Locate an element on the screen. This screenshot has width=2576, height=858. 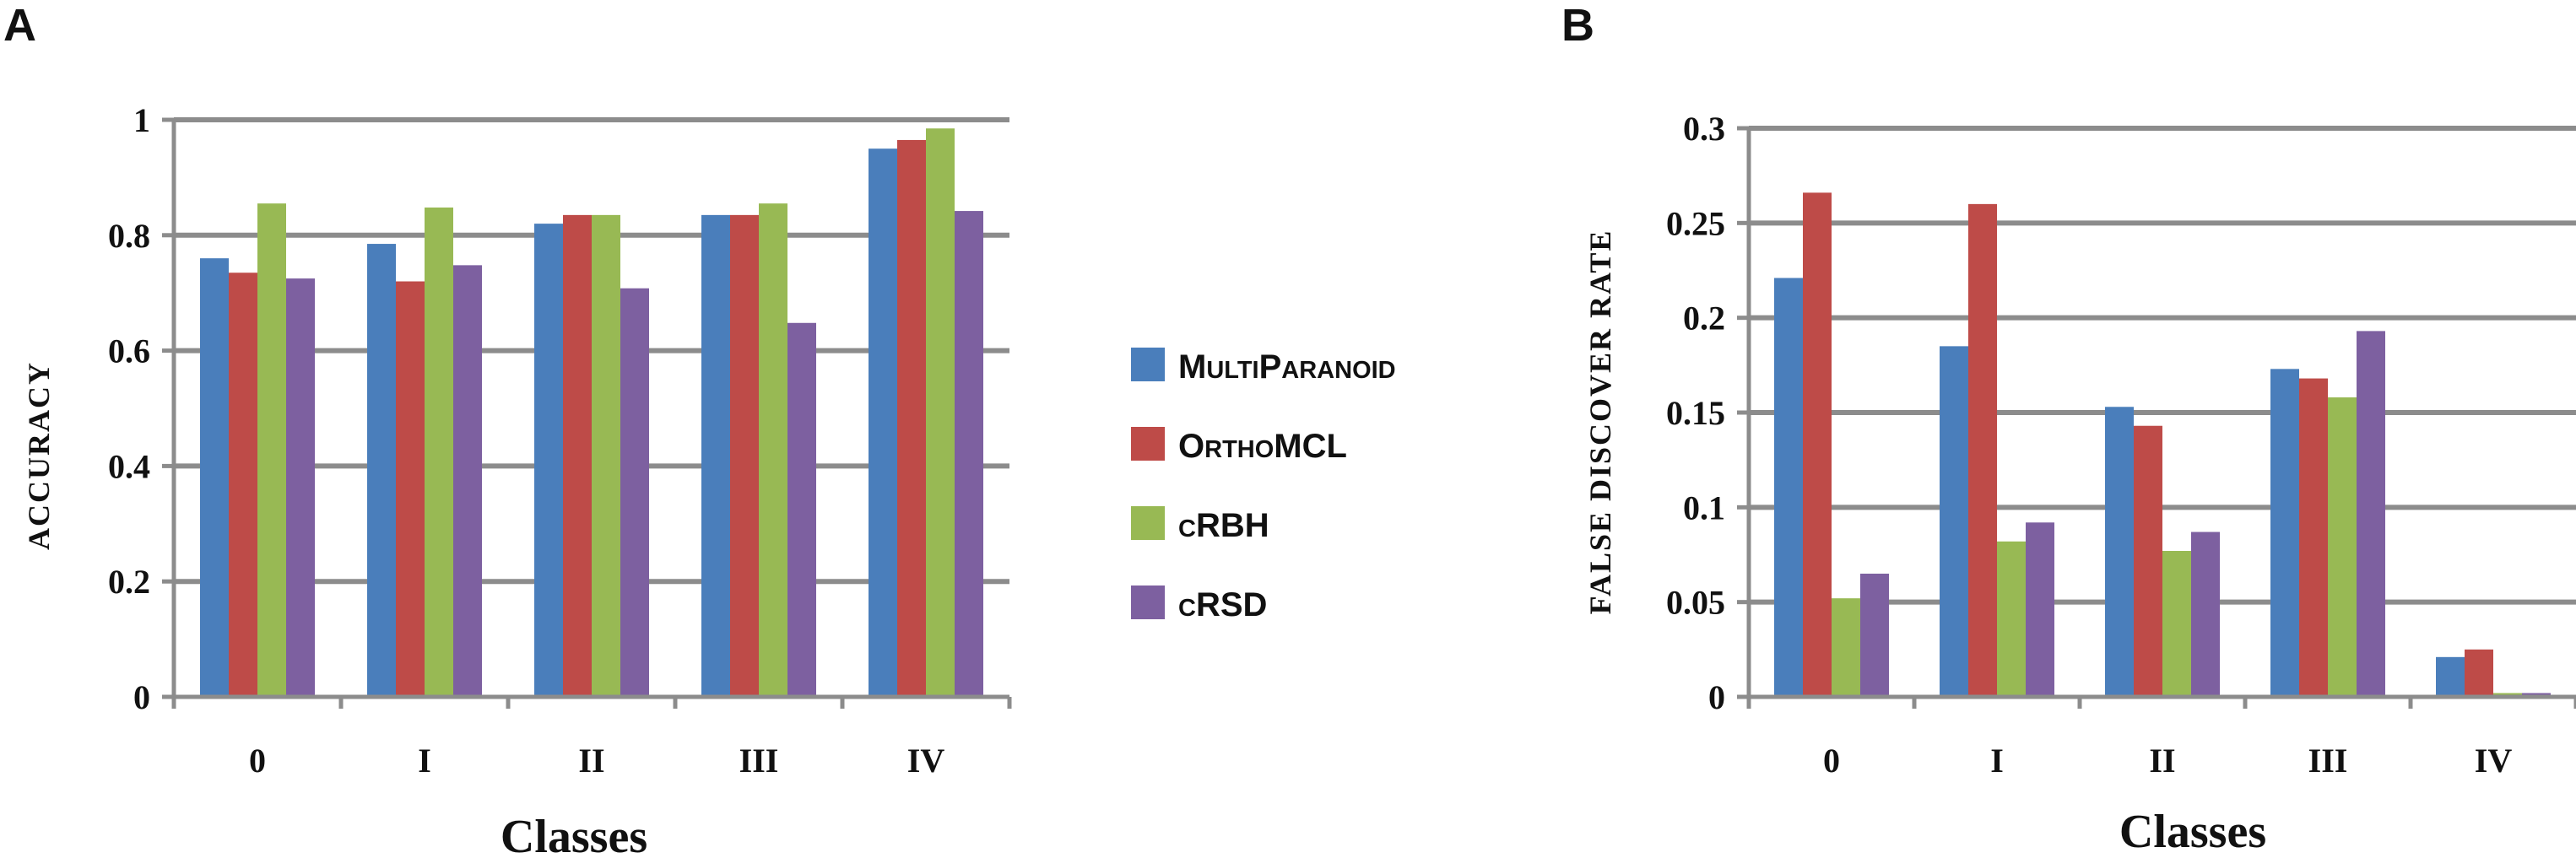
legend-label: ORTHOMCL is located at coordinates (1262, 447).